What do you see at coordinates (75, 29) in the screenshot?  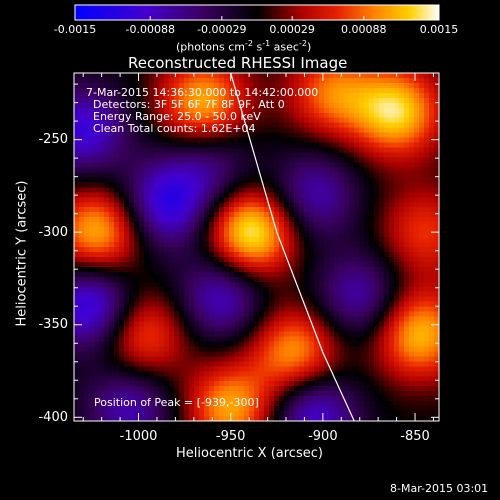 I see `colorbar-tick-label: -0.0015` at bounding box center [75, 29].